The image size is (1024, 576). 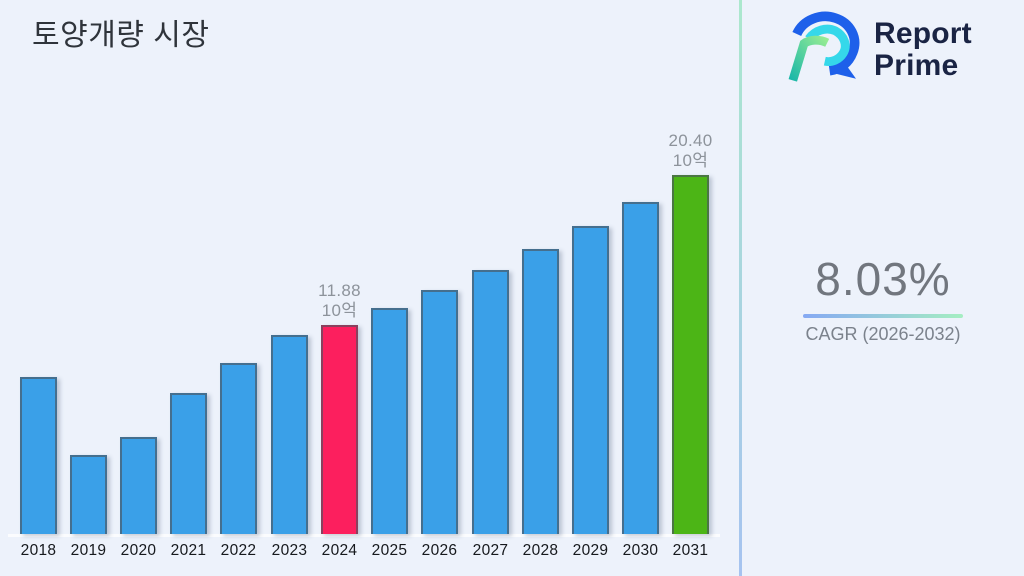 I want to click on bar-2028, so click(x=540, y=391).